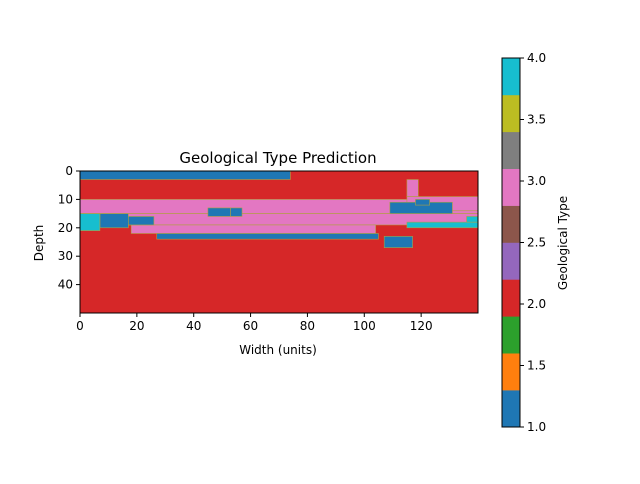  I want to click on colorbar-tick-label: 4.0, so click(536, 58).